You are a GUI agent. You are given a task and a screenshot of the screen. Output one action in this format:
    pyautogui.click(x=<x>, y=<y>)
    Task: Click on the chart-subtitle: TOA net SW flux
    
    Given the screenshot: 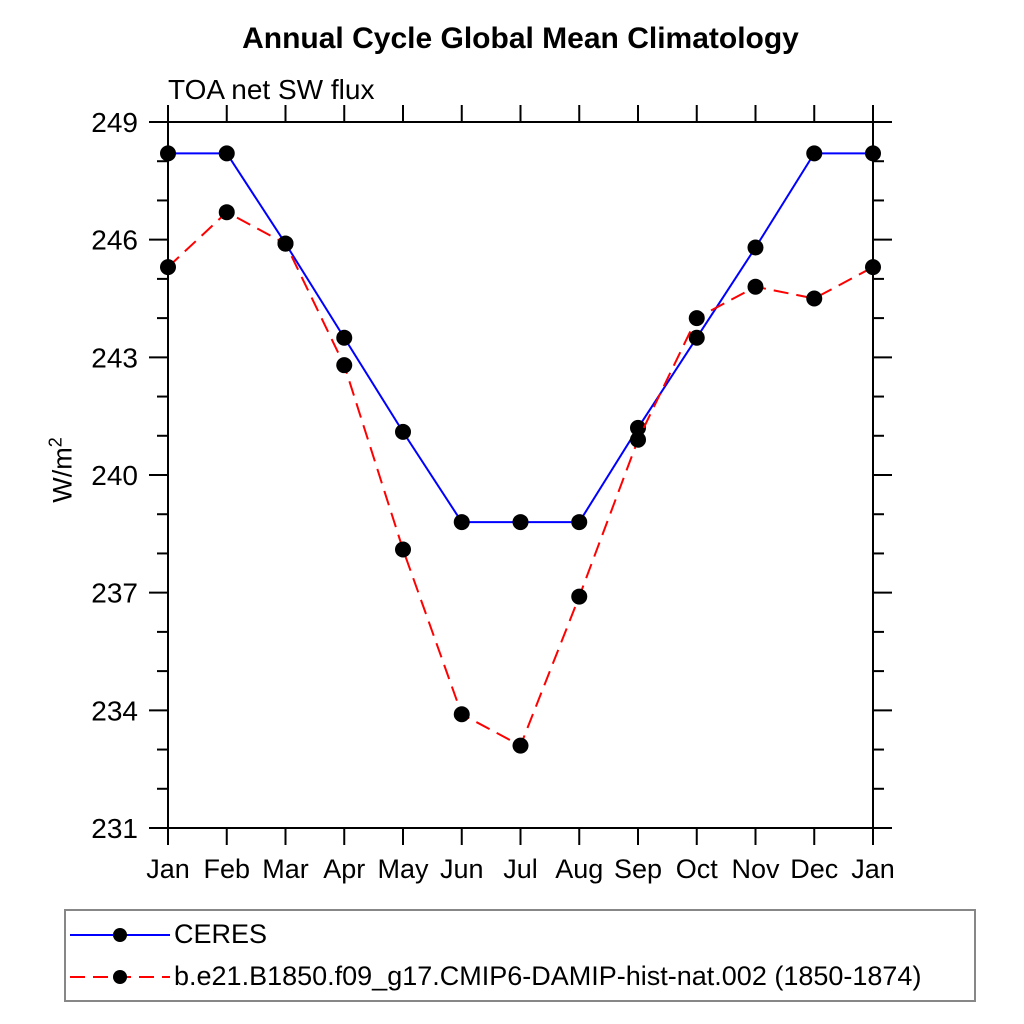 What is the action you would take?
    pyautogui.click(x=271, y=89)
    